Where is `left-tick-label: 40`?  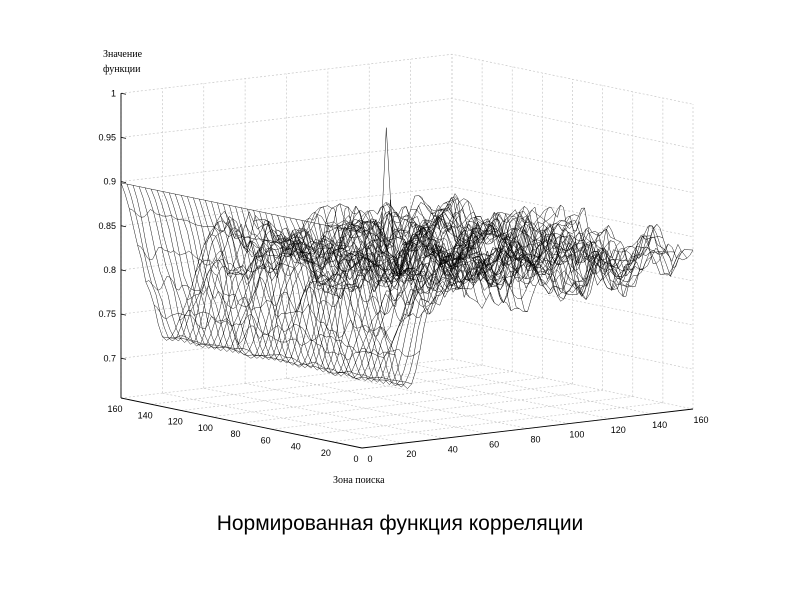
left-tick-label: 40 is located at coordinates (296, 447).